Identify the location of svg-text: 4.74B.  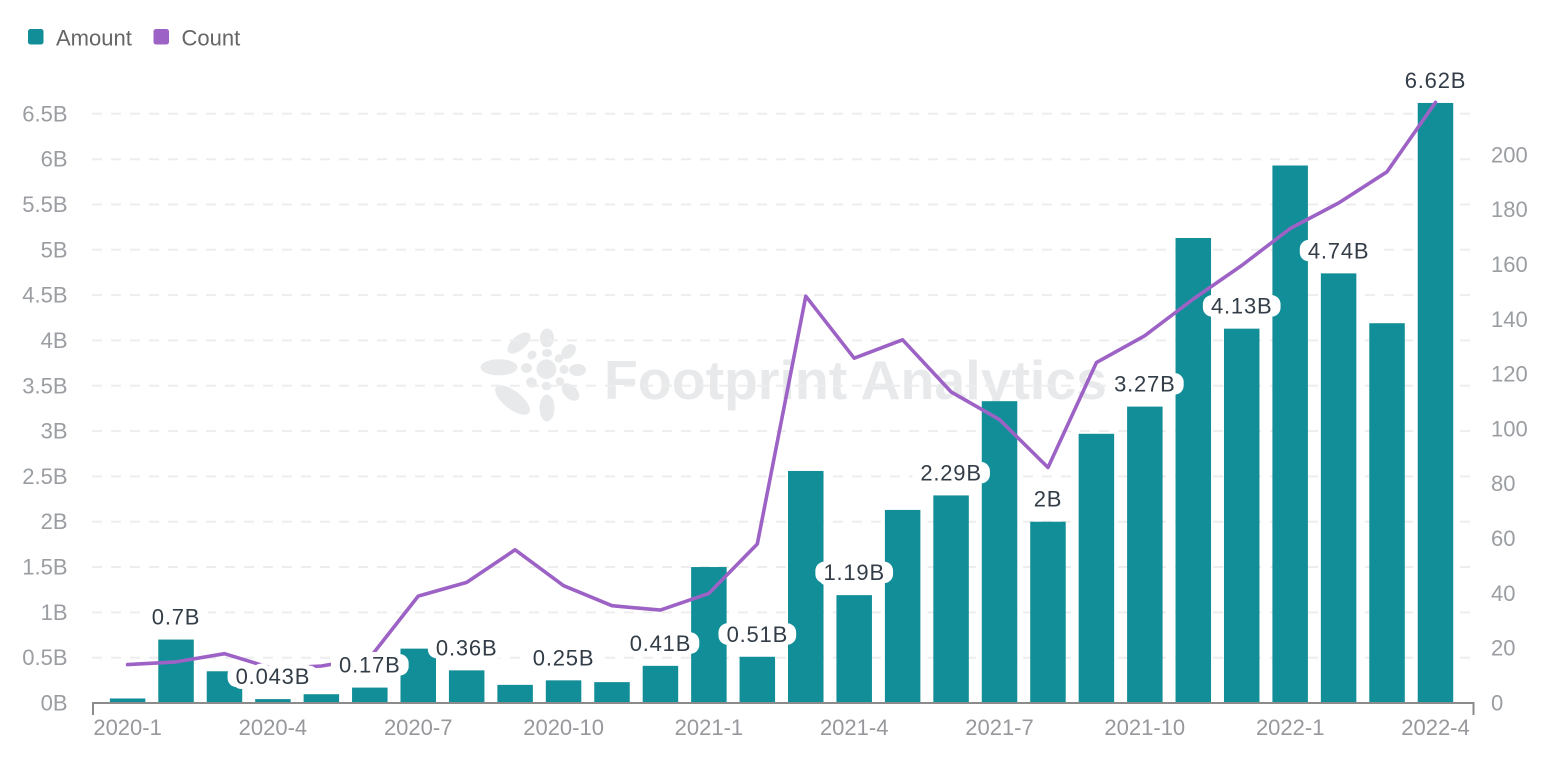
(1339, 250).